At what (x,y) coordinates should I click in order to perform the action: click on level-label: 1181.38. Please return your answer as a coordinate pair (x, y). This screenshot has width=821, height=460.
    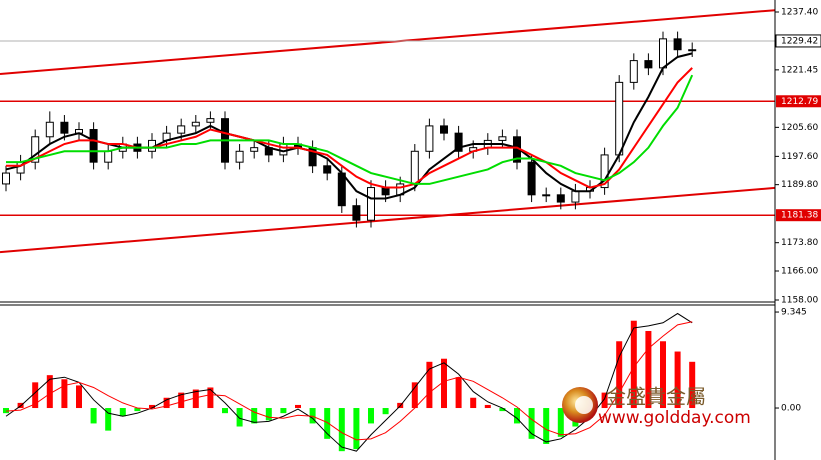
    Looking at the image, I should click on (799, 216).